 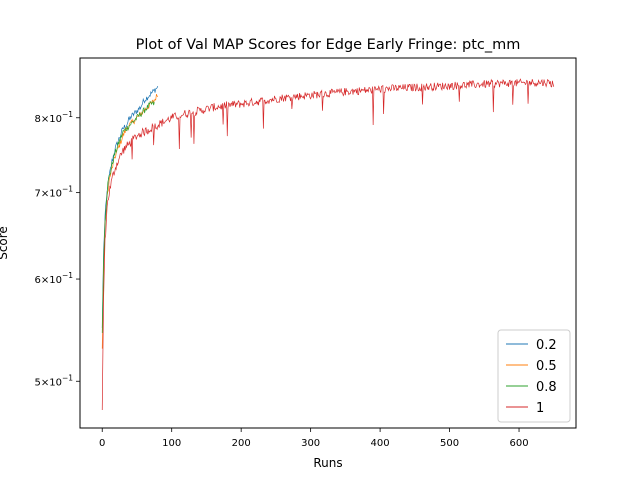 I want to click on x-tick-label: 500, so click(x=449, y=443).